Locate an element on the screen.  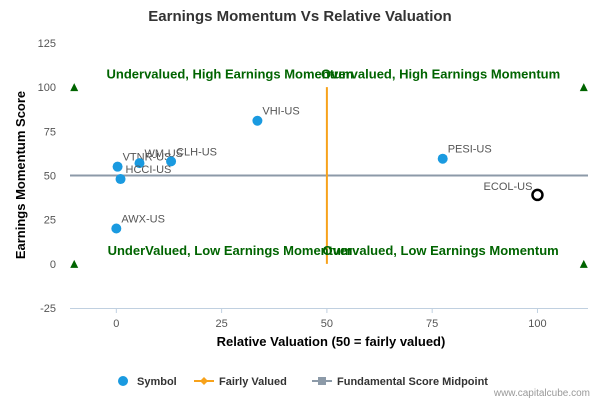
data-point-label: AWX-US is located at coordinates (143, 220).